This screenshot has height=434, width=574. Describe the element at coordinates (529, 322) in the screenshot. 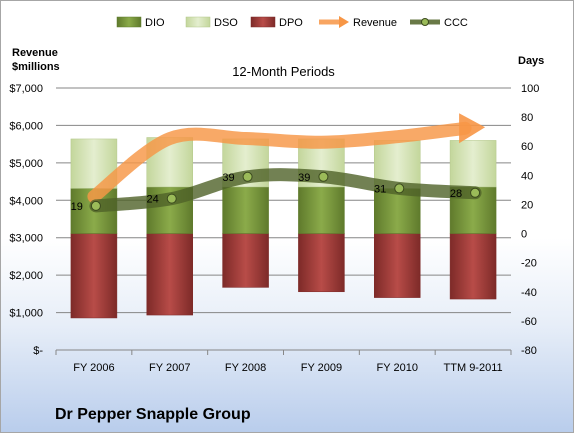

I see `y-right-tick-label: -60` at that location.